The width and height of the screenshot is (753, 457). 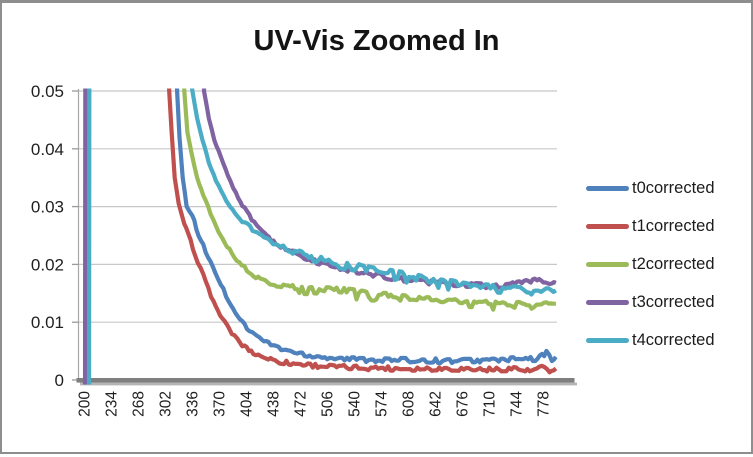 I want to click on legend-label: t4corrected, so click(x=673, y=339).